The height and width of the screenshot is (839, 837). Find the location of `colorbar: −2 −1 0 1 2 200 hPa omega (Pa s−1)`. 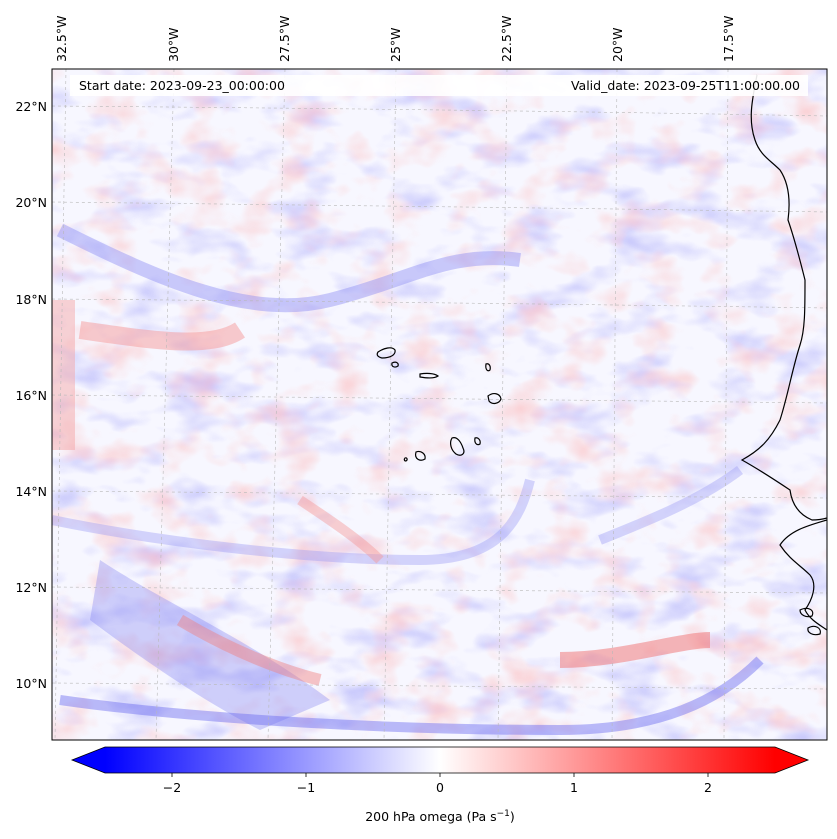

colorbar: −2 −1 0 1 2 200 hPa omega (Pa s−1) is located at coordinates (440, 785).